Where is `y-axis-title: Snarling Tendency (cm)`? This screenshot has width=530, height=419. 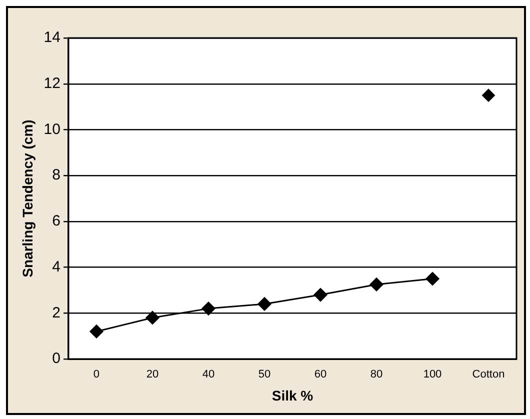 y-axis-title: Snarling Tendency (cm) is located at coordinates (27, 199).